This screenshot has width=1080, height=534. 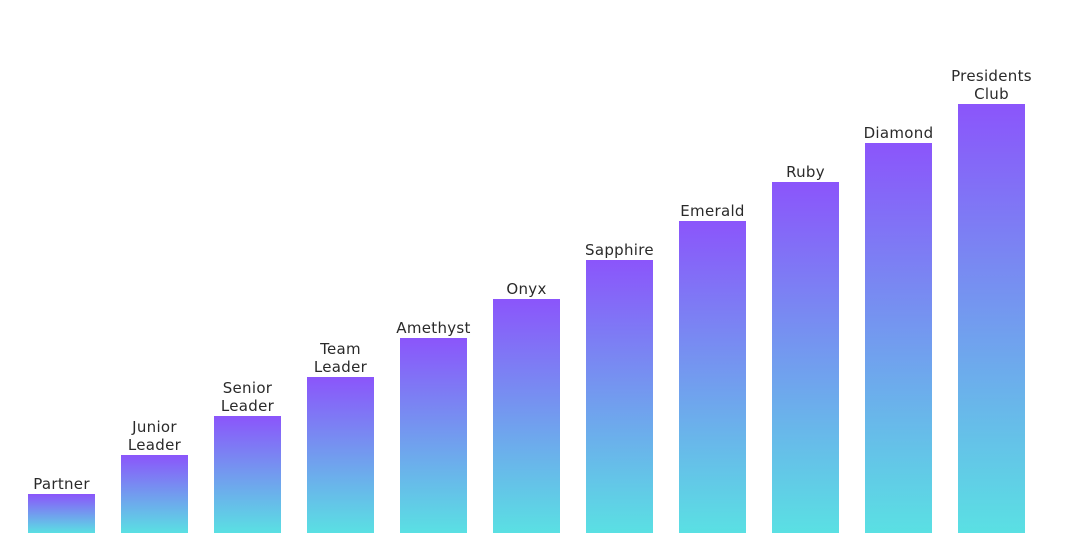 I want to click on bar-junior-leader, so click(x=154, y=494).